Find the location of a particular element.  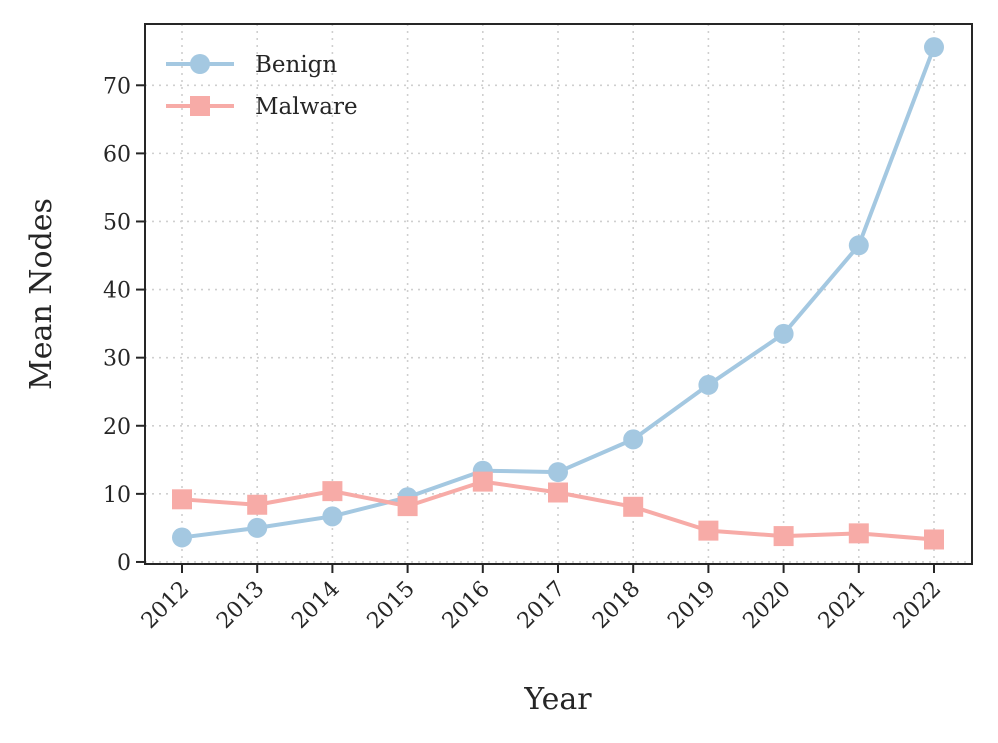

x-tick-label: 2020 is located at coordinates (767, 605).